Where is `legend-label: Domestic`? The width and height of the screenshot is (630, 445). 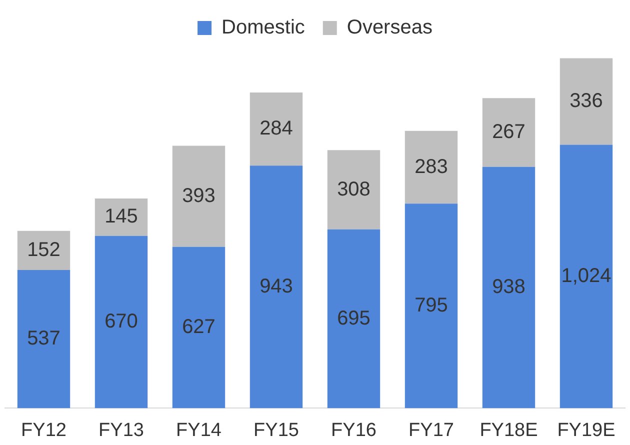 legend-label: Domestic is located at coordinates (263, 27).